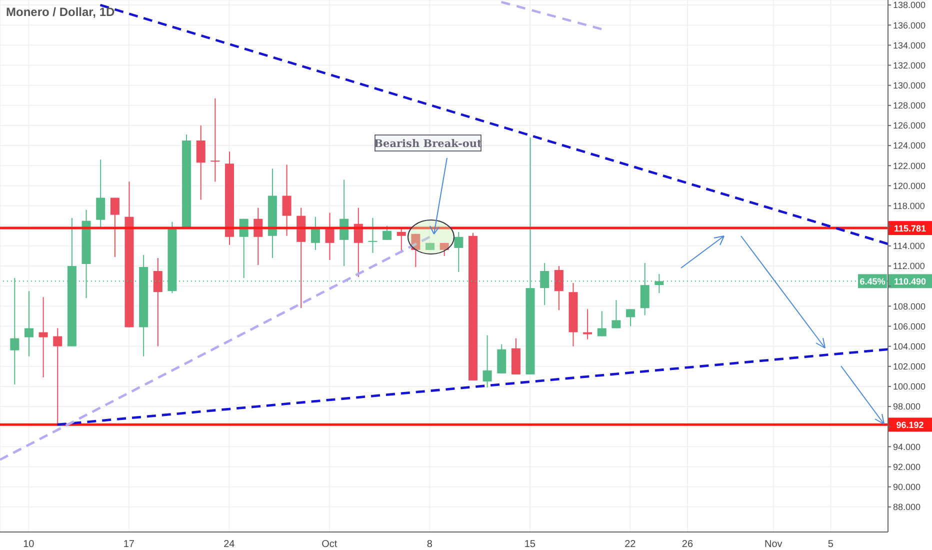  I want to click on x-tick-label: 10, so click(29, 544).